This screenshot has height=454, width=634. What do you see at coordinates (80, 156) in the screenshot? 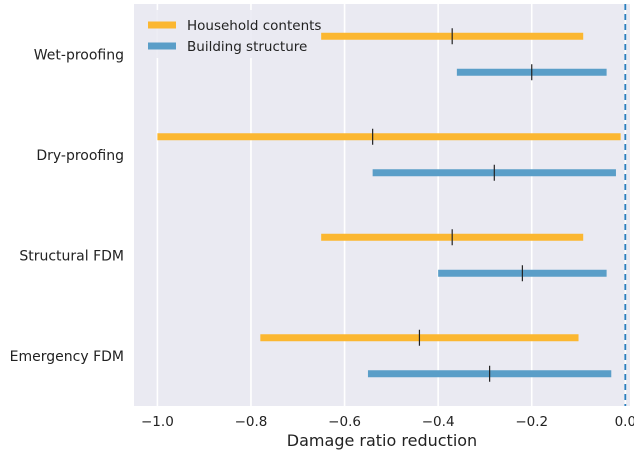
I see `category-label-1: Dry-proofing` at bounding box center [80, 156].